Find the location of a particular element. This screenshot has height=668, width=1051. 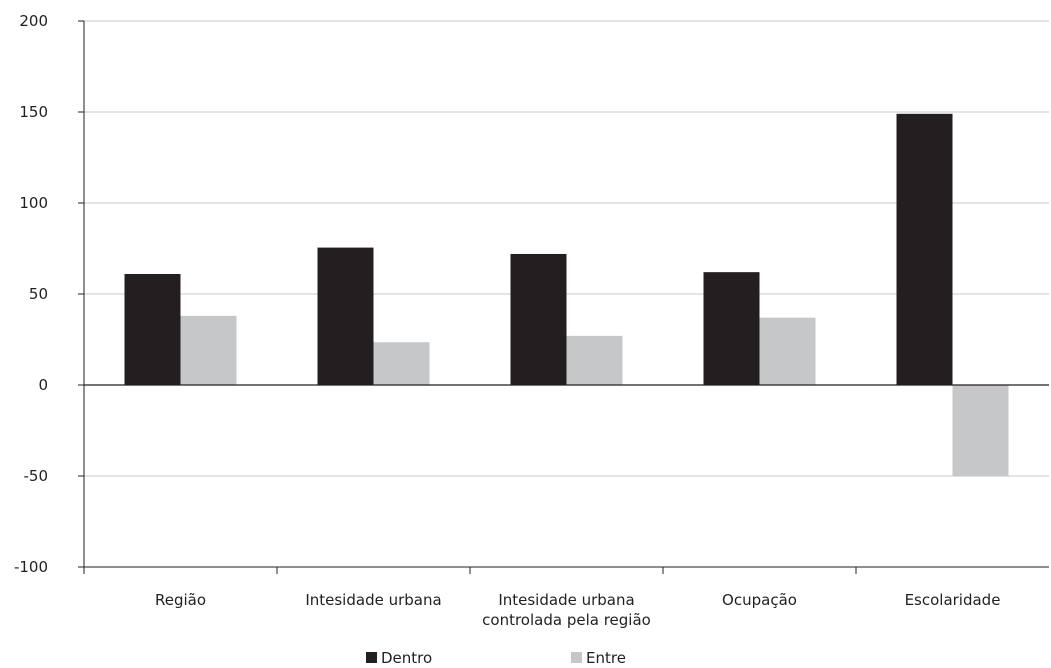

category-label: Região is located at coordinates (180, 600).